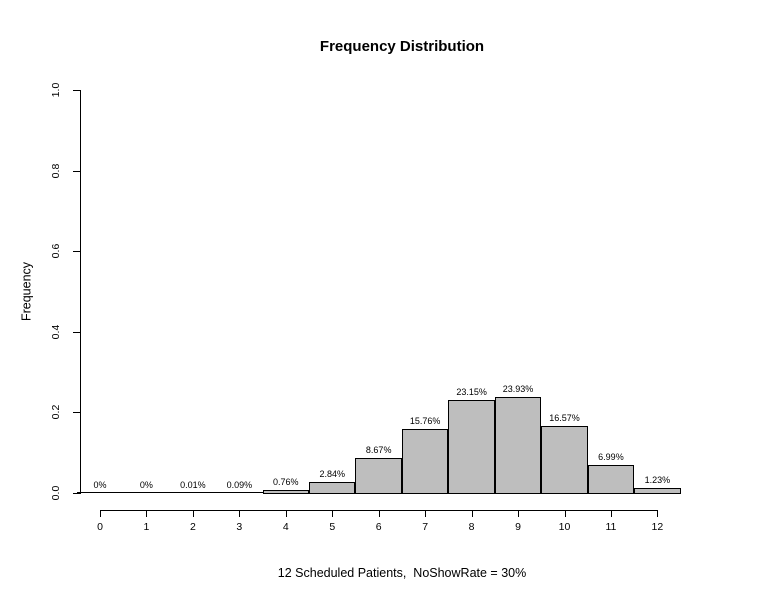  Describe the element at coordinates (471, 527) in the screenshot. I see `x-tick-label: 8` at that location.